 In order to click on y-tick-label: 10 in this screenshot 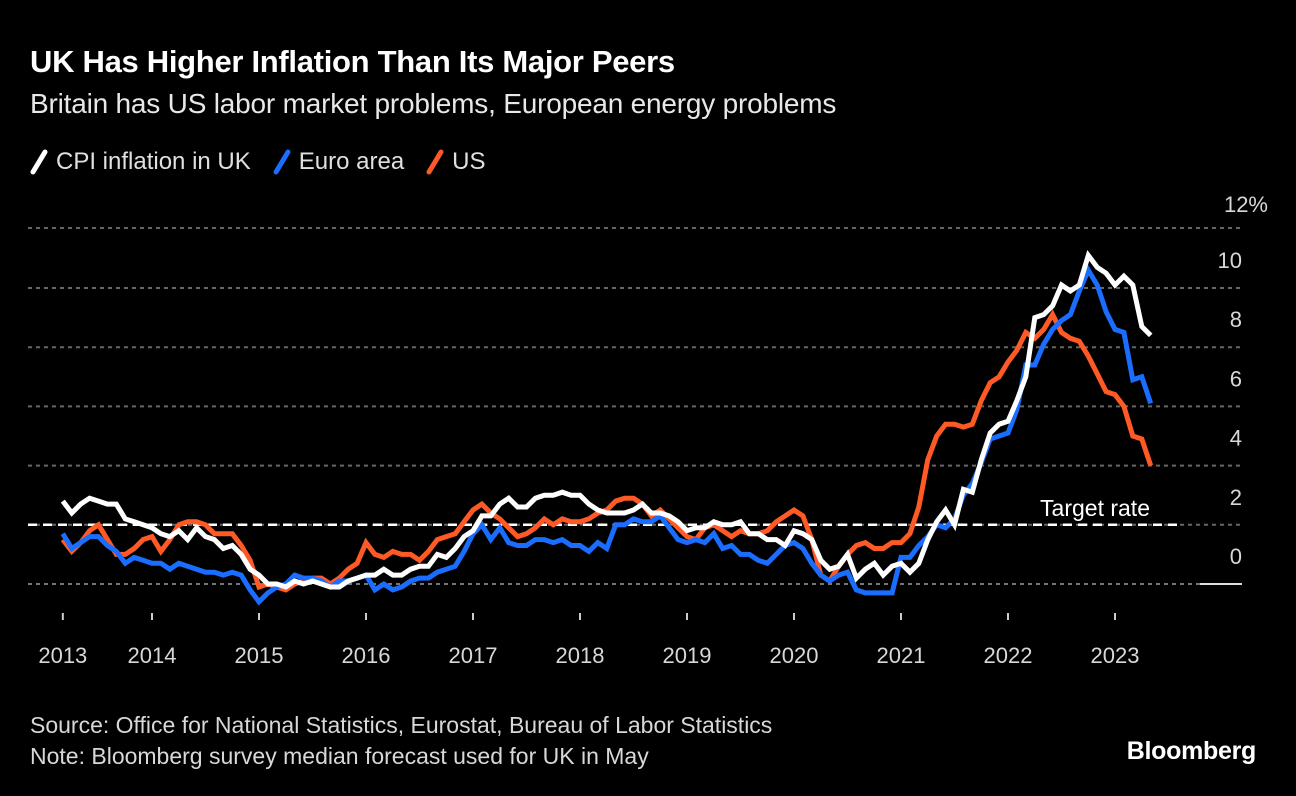, I will do `click(1230, 260)`.